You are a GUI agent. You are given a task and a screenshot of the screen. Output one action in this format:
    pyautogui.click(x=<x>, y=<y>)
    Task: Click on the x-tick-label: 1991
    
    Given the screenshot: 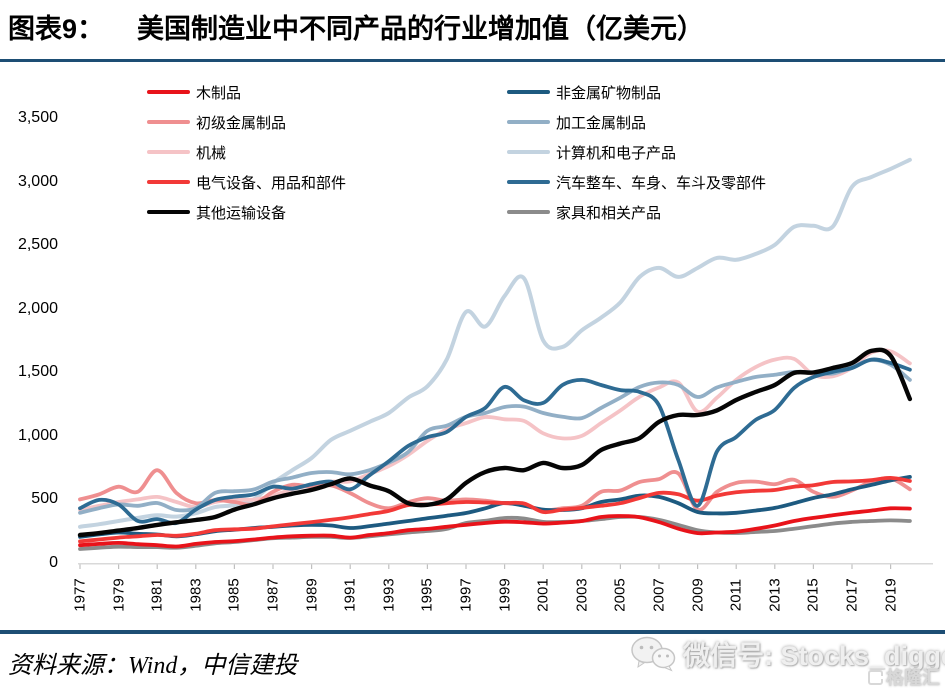 What is the action you would take?
    pyautogui.click(x=350, y=595)
    